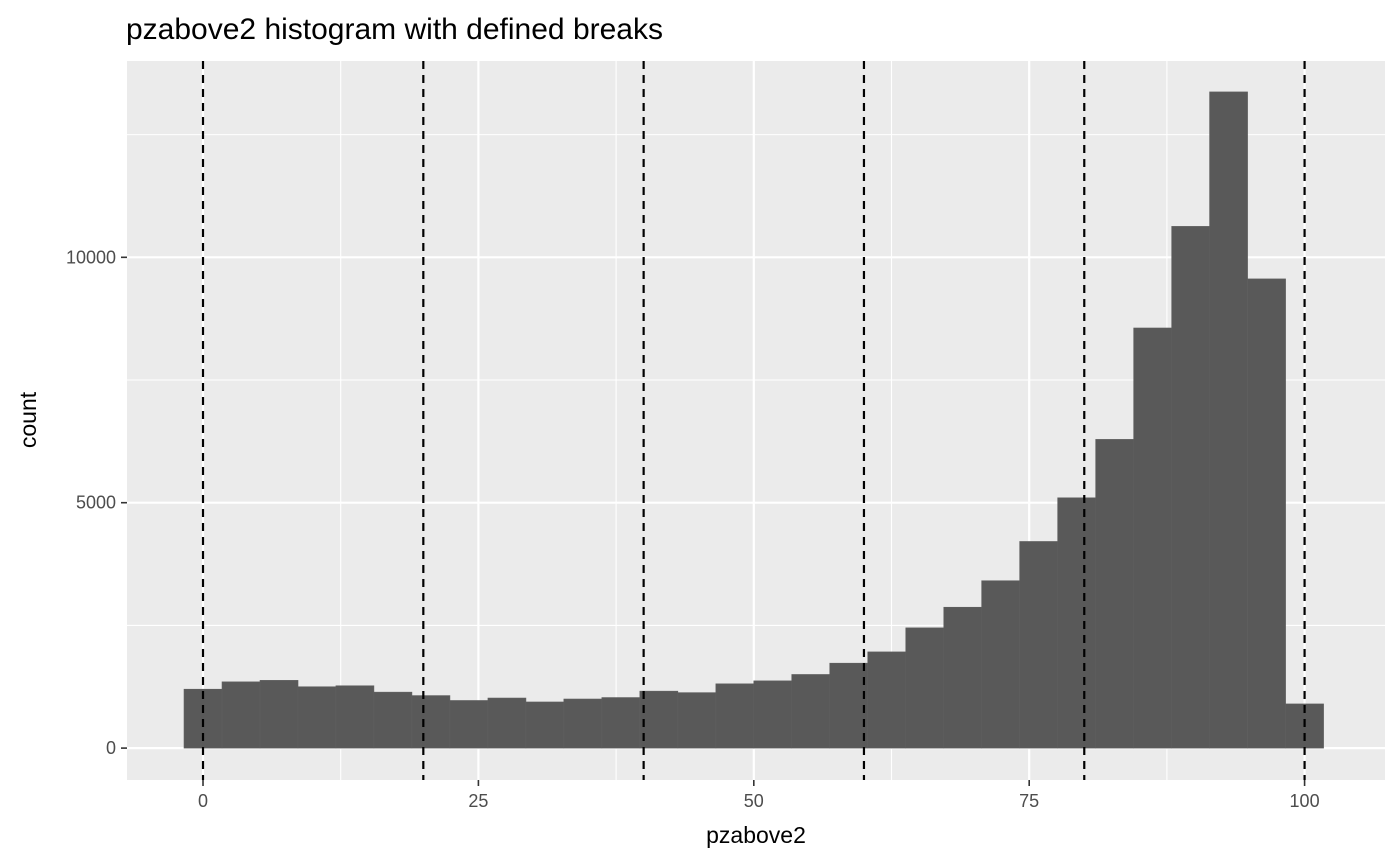  I want to click on x-tick-label: 100, so click(1305, 801).